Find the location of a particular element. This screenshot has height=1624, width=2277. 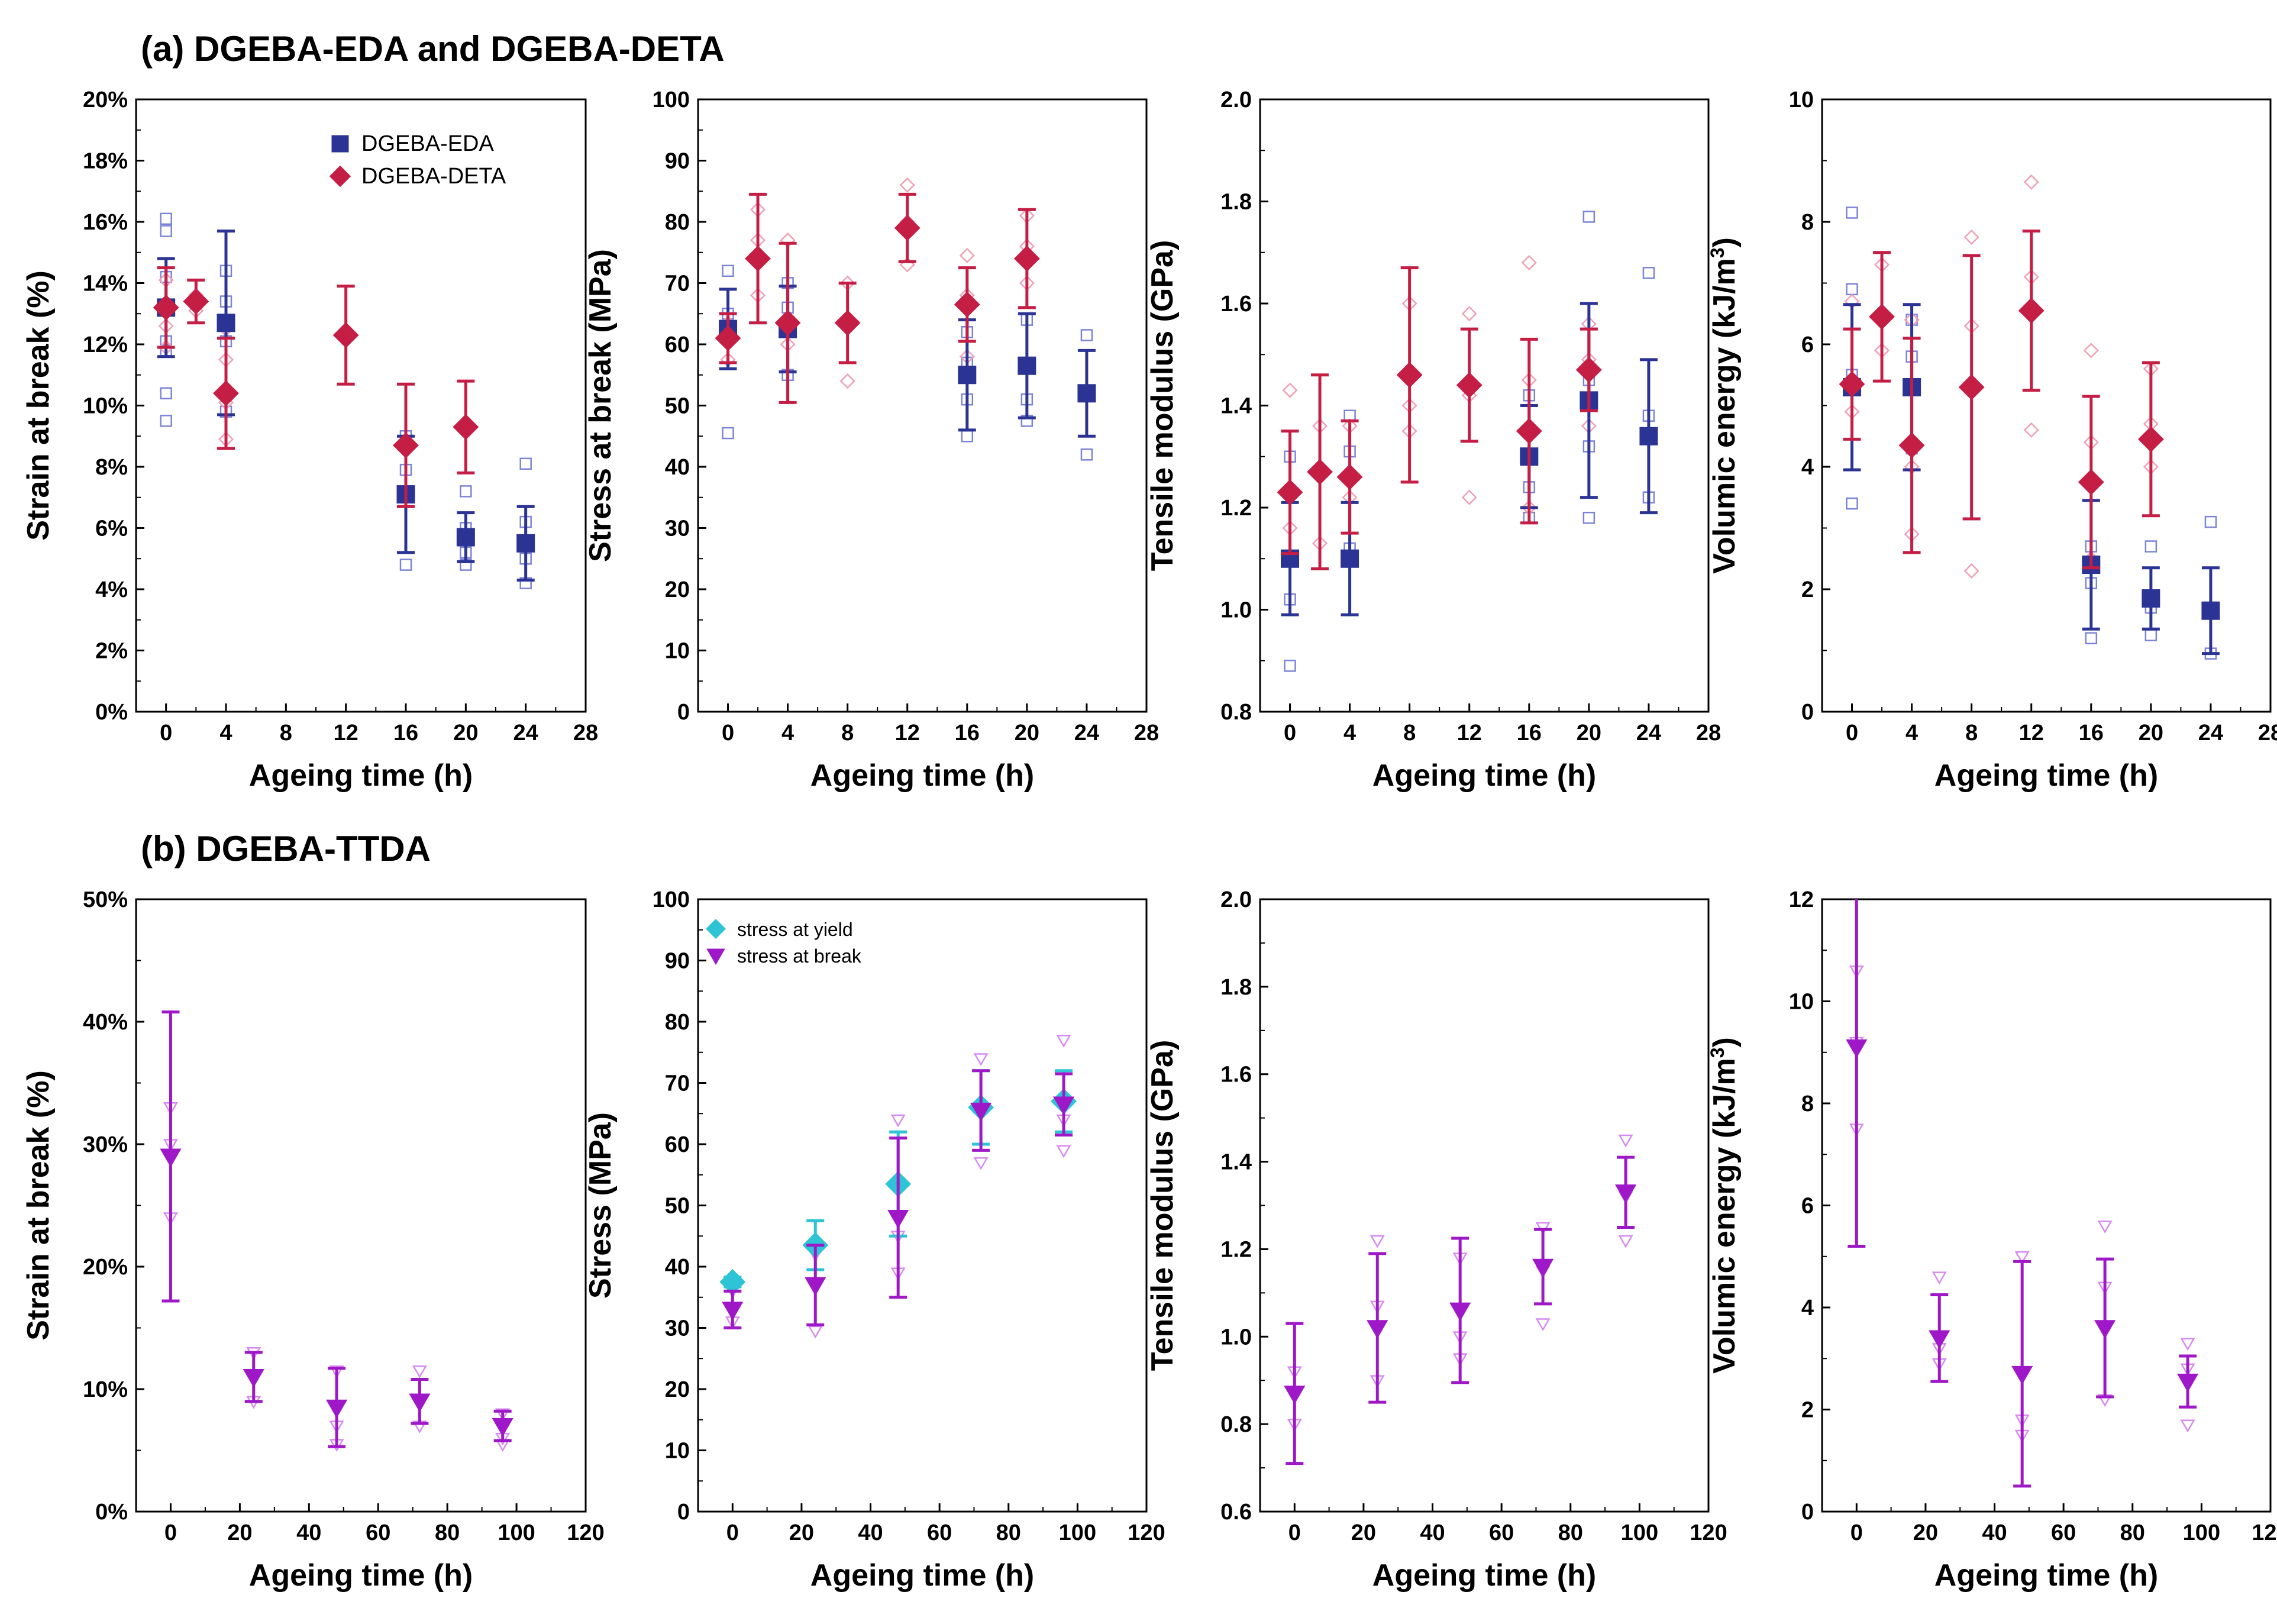

section-a-title: (a) DGEBA-EDA and DGEBA-DETA is located at coordinates (433, 49).